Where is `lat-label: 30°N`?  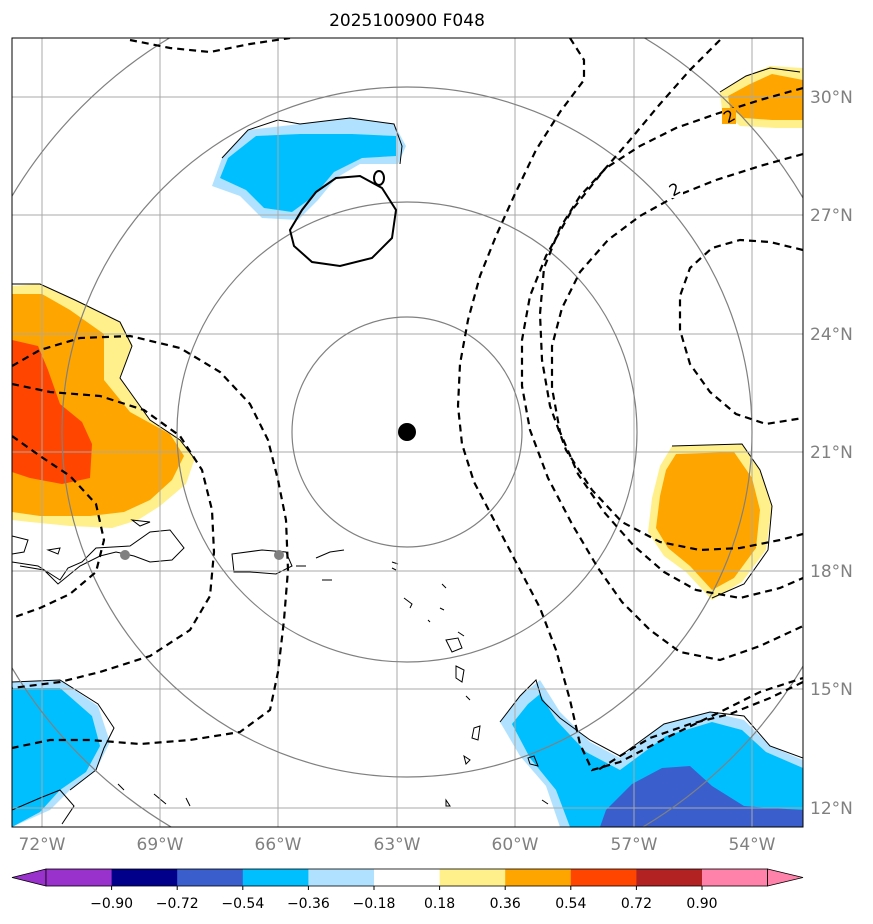 lat-label: 30°N is located at coordinates (831, 98).